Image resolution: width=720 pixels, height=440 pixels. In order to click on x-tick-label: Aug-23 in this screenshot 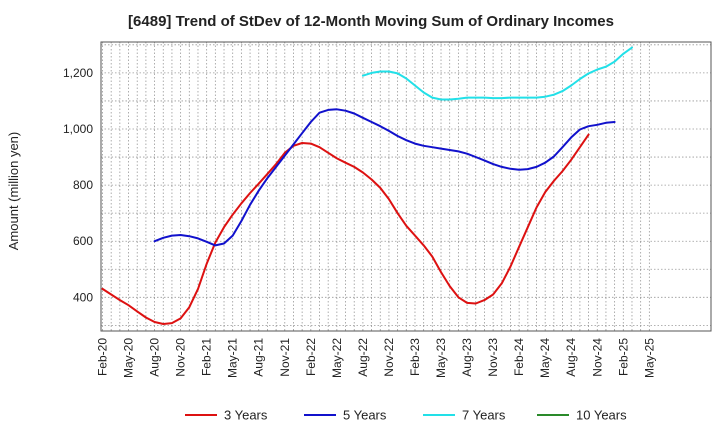, I will do `click(467, 357)`.